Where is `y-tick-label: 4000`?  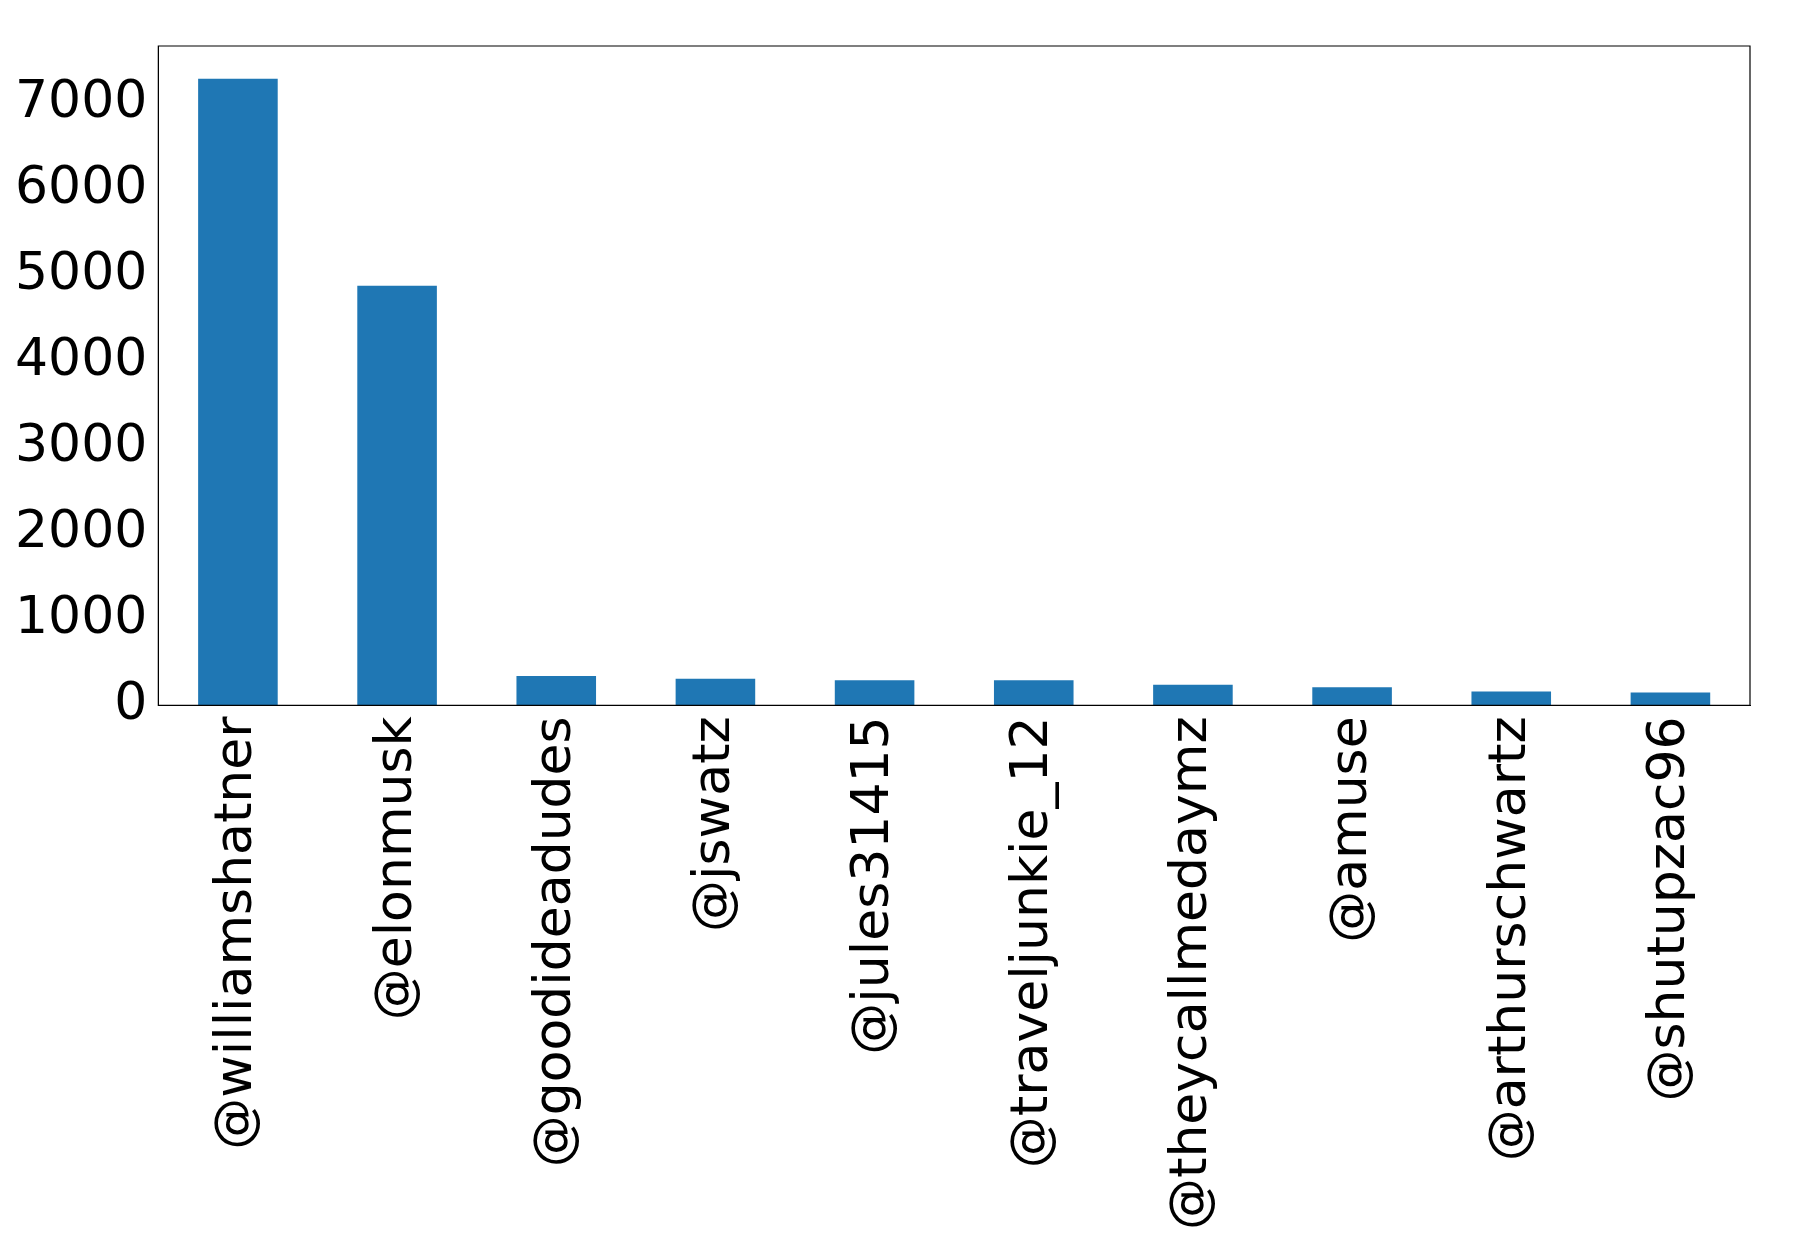 y-tick-label: 4000 is located at coordinates (81, 356).